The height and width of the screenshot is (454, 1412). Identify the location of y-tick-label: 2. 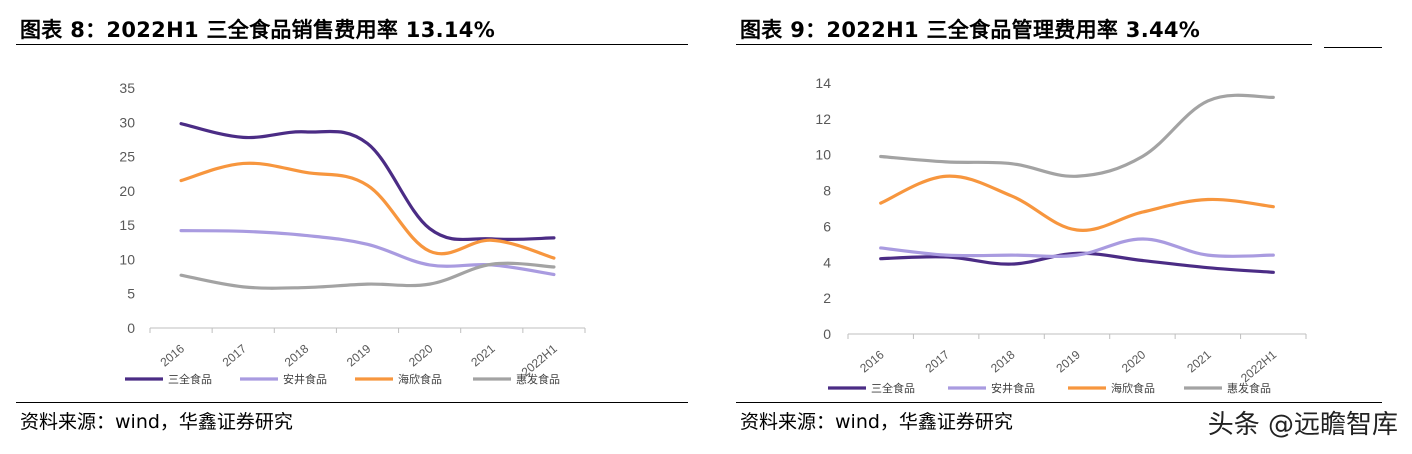
(827, 298).